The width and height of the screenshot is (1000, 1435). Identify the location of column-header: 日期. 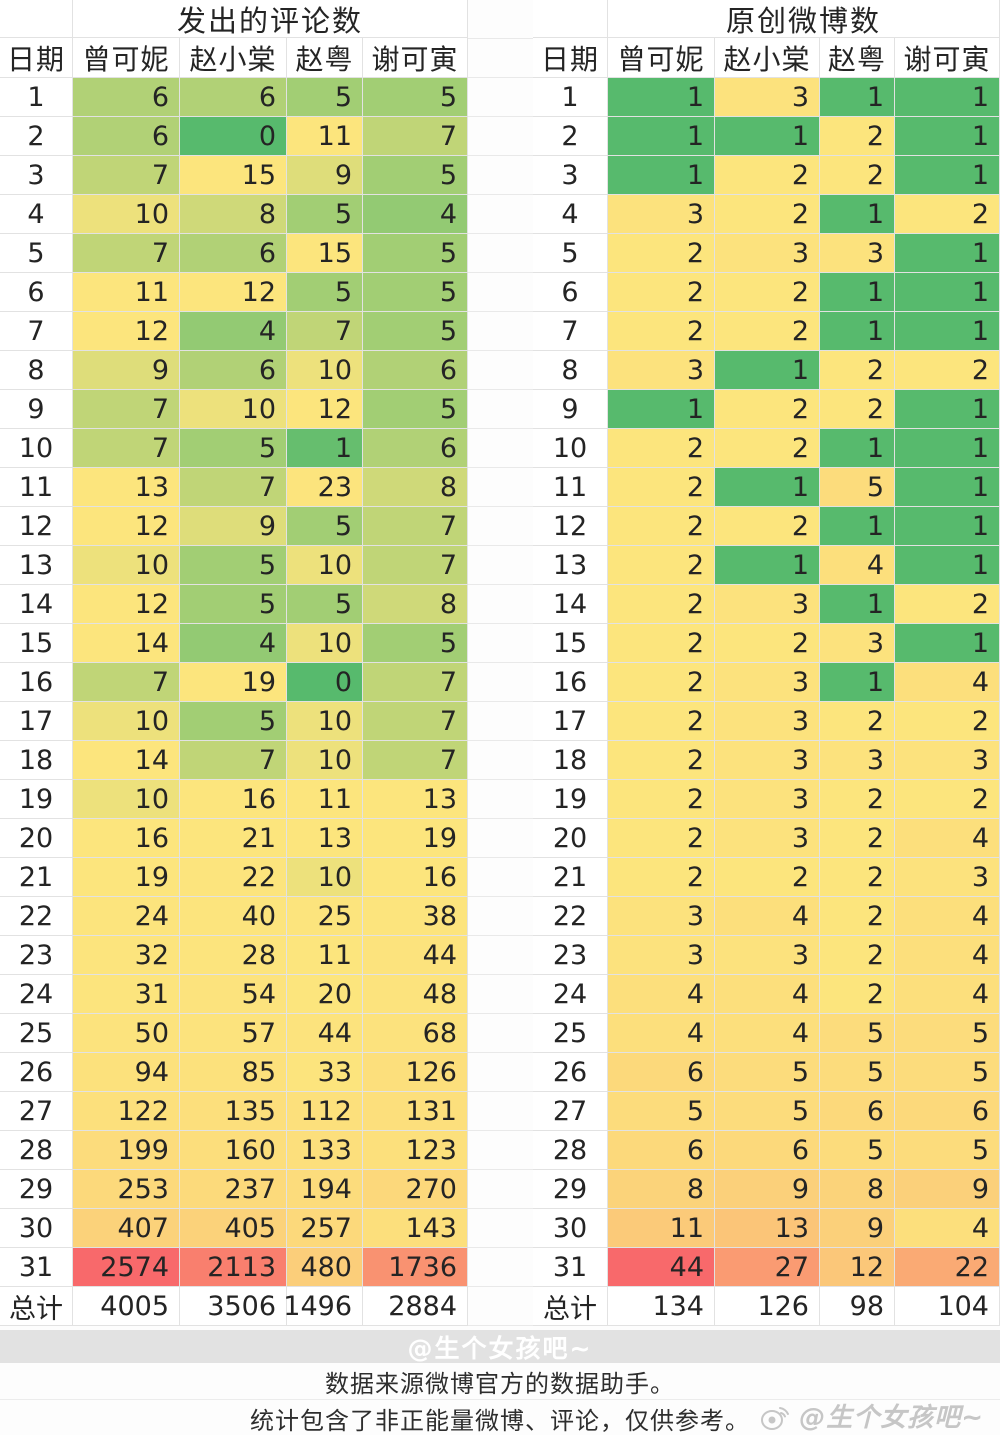
(36, 58).